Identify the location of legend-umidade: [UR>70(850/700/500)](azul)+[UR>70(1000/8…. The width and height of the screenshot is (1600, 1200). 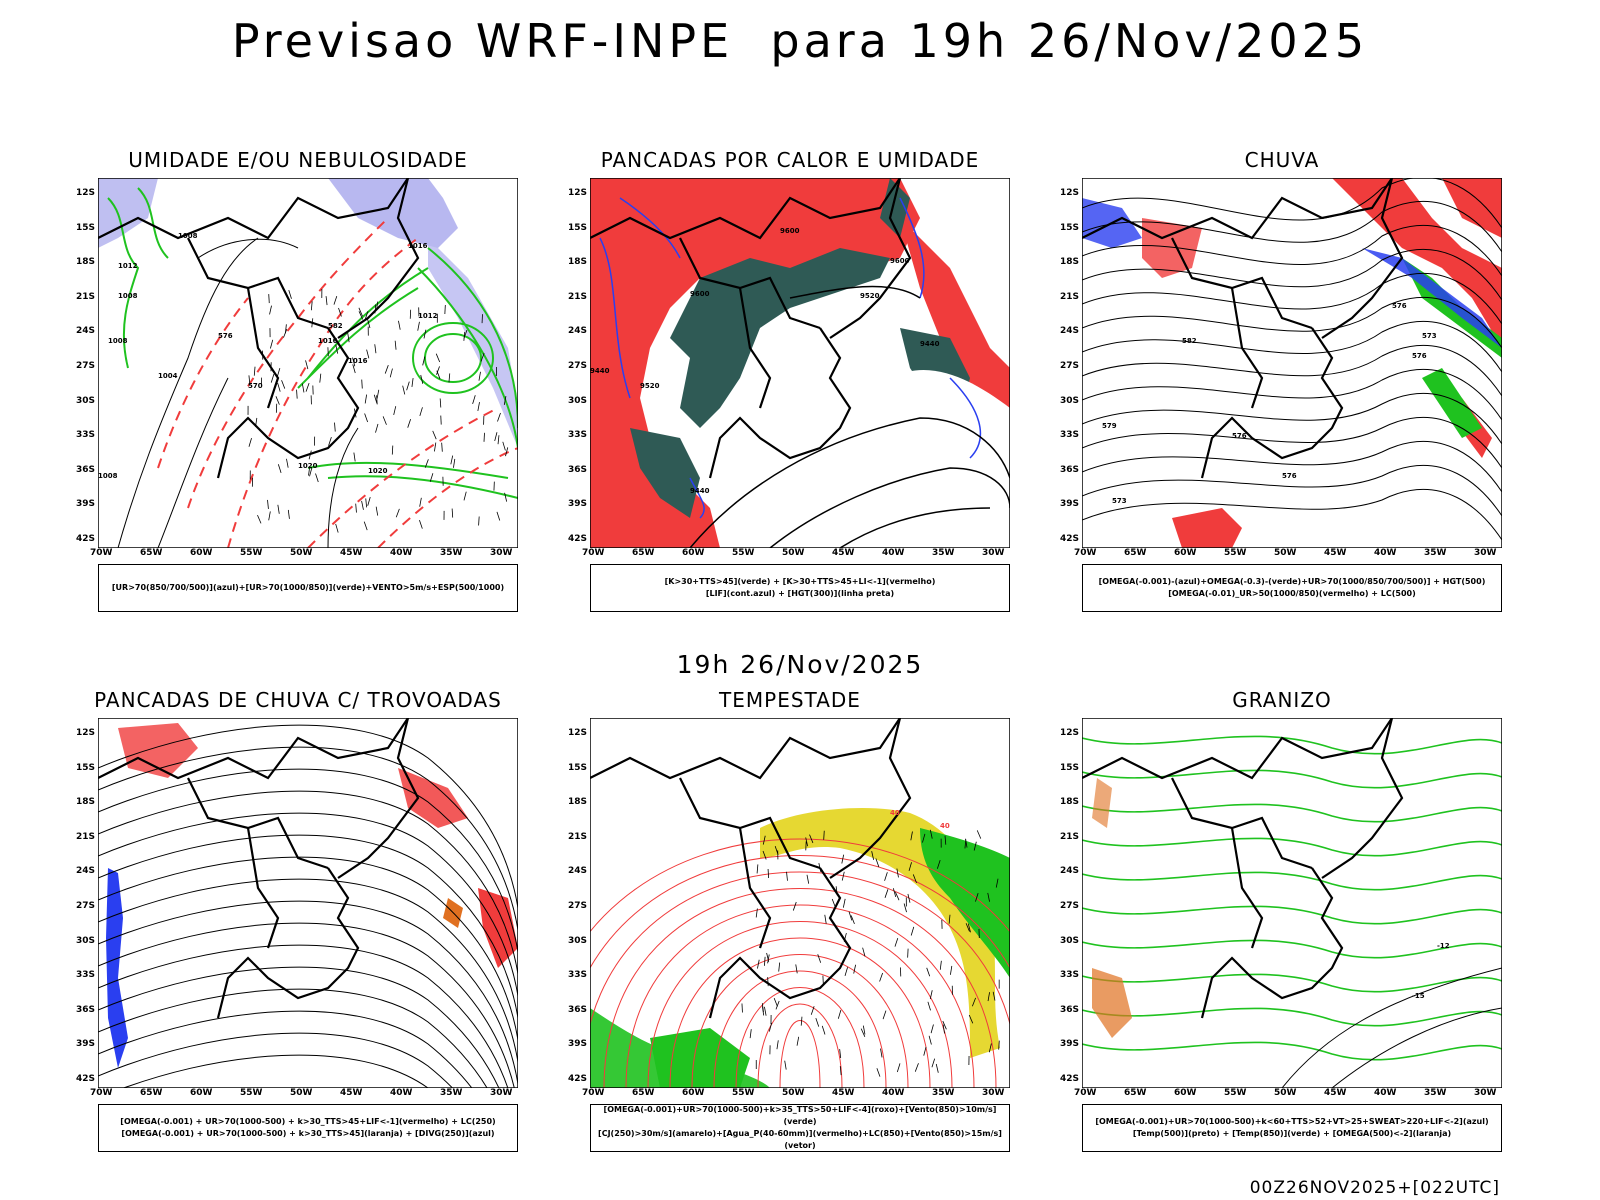
(308, 588).